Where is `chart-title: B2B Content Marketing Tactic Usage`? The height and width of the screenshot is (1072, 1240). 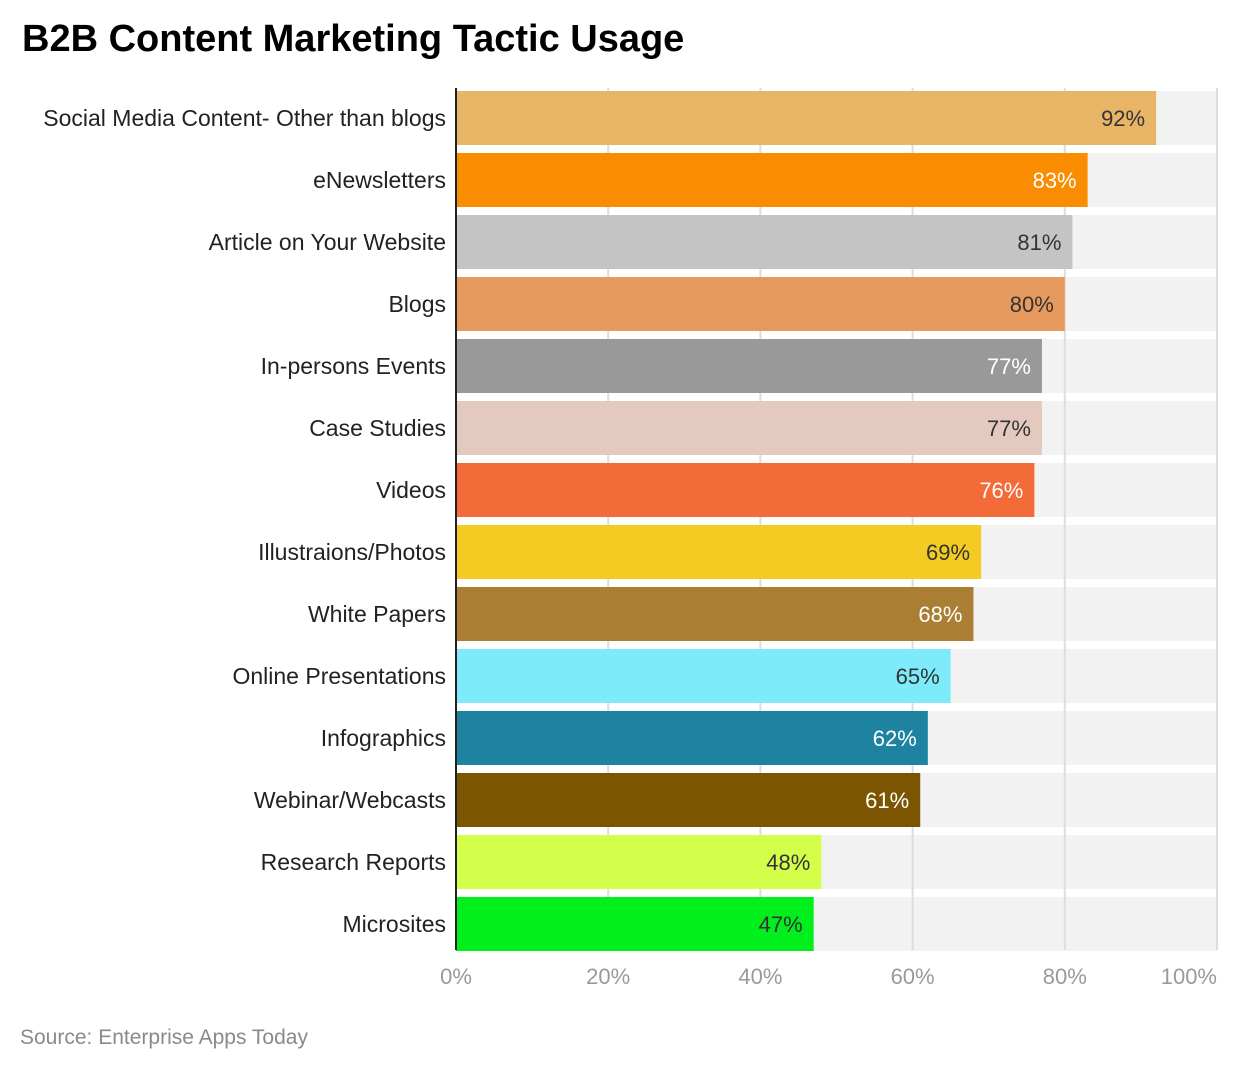
chart-title: B2B Content Marketing Tactic Usage is located at coordinates (353, 39).